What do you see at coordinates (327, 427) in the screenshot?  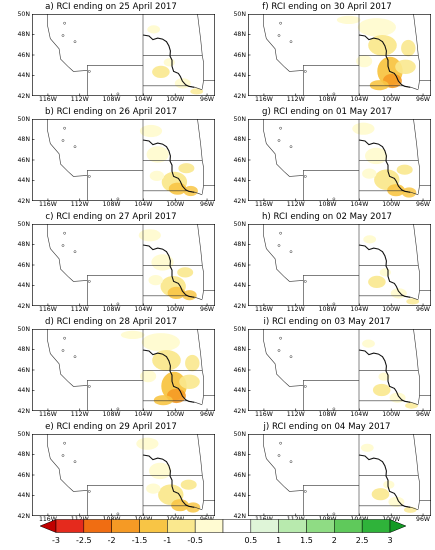 I see `panel-title: j) RCI ending on 04 May 2017` at bounding box center [327, 427].